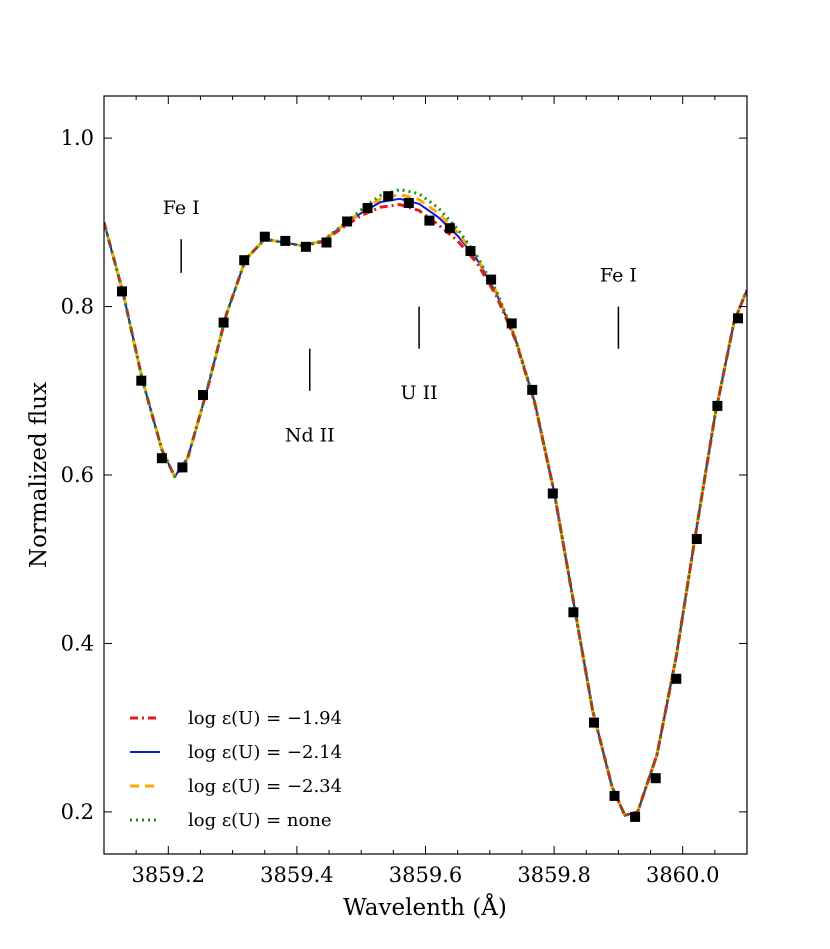 This screenshot has width=830, height=949. I want to click on annotation-label: U II, so click(419, 393).